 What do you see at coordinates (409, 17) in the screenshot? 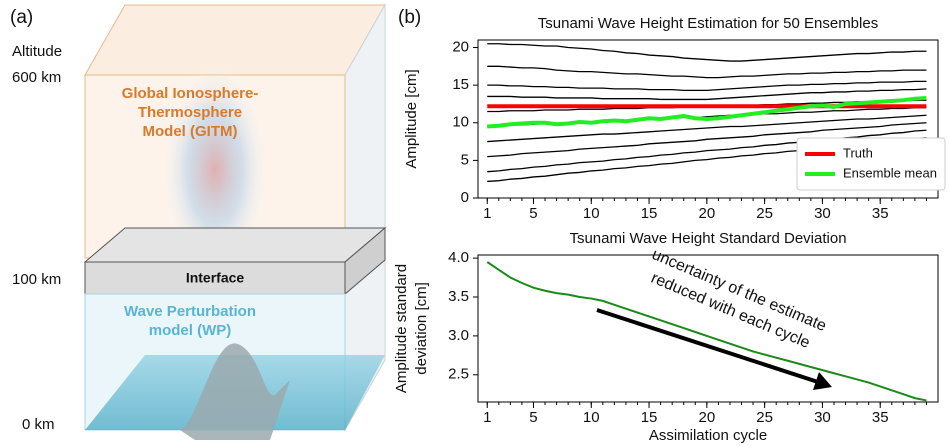
I see `panel-label: (b)` at bounding box center [409, 17].